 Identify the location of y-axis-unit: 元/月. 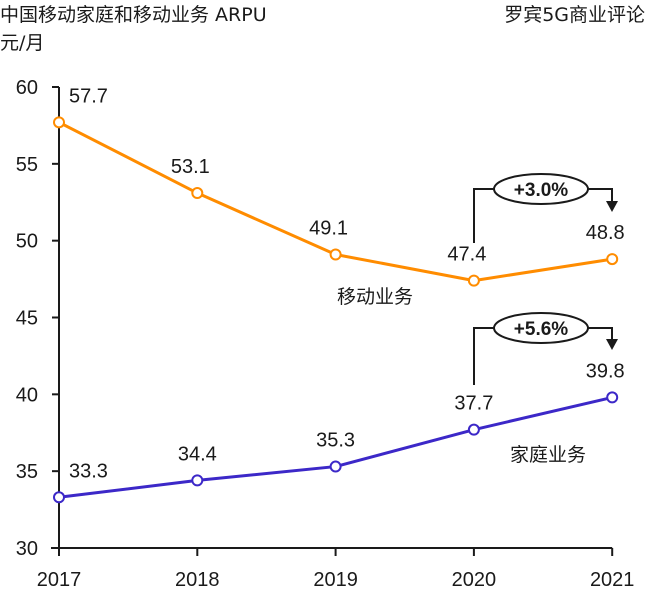
(22, 43).